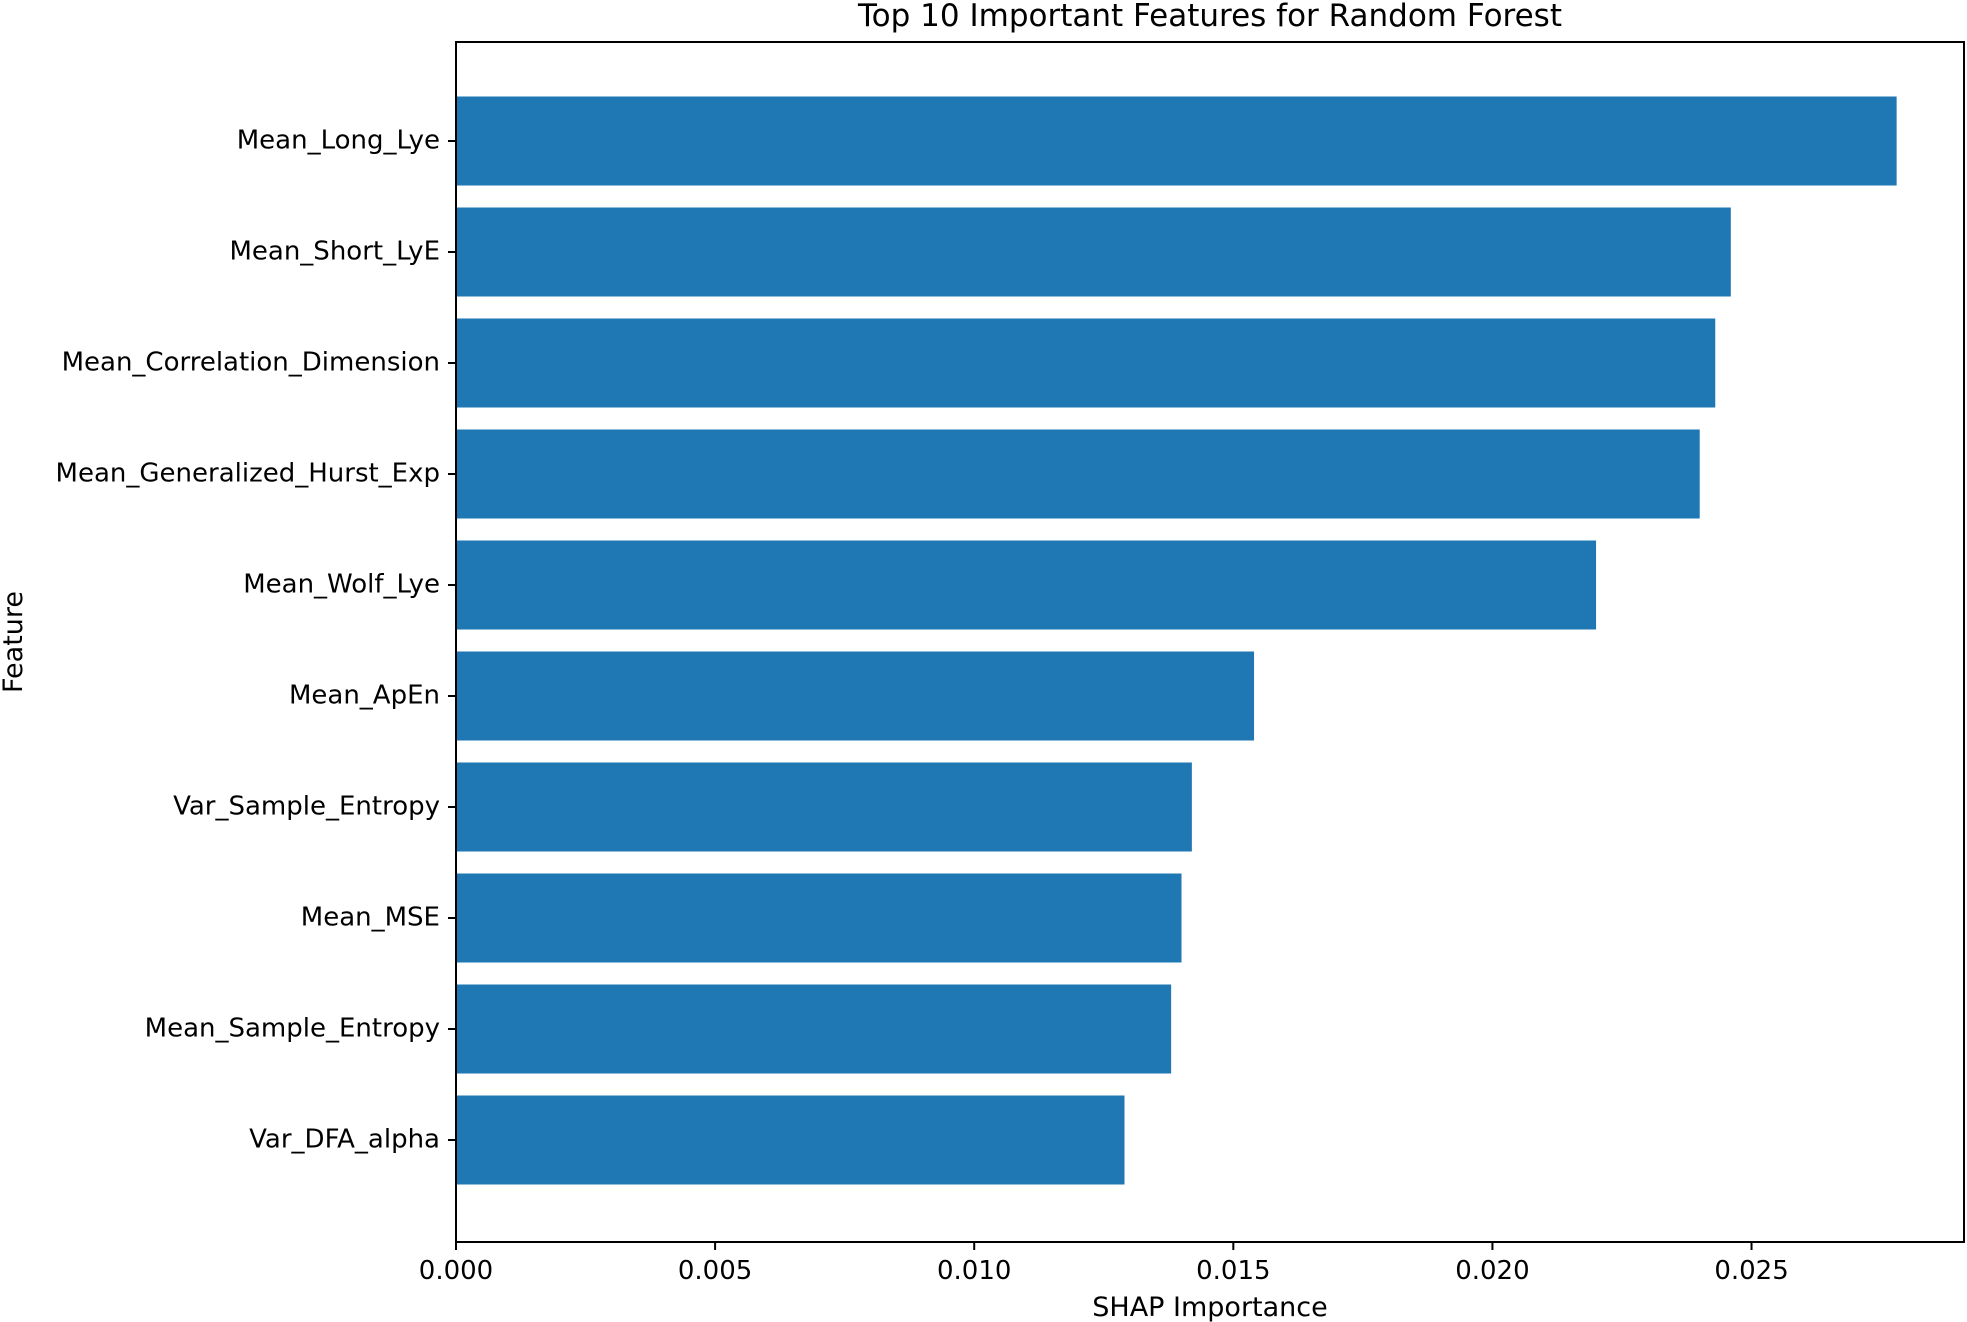 Image resolution: width=1967 pixels, height=1322 pixels. What do you see at coordinates (370, 918) in the screenshot?
I see `y-tick-label: Mean_MSE` at bounding box center [370, 918].